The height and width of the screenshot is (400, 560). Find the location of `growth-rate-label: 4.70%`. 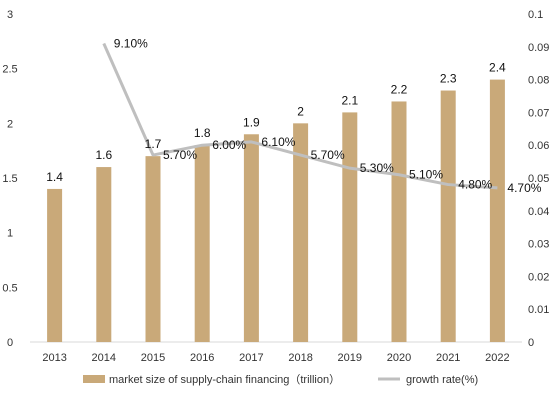

growth-rate-label: 4.70% is located at coordinates (524, 188).